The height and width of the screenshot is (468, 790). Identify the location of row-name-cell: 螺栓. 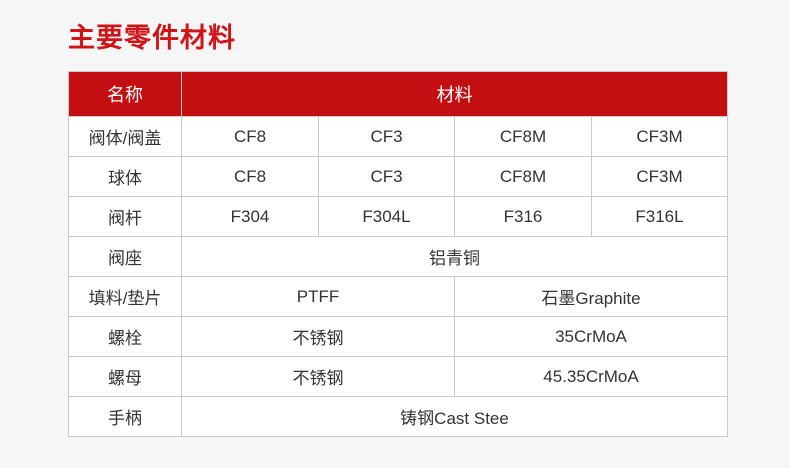
(125, 336).